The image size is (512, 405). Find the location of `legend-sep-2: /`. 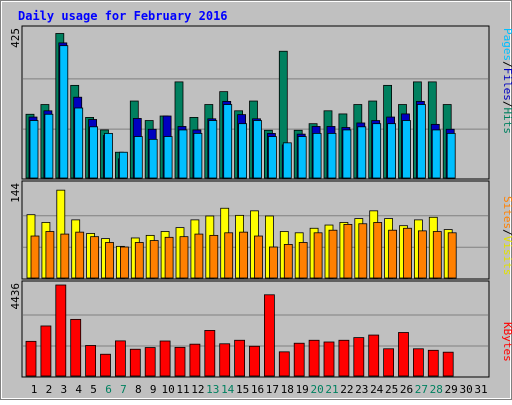

legend-sep-2: / is located at coordinates (506, 104).